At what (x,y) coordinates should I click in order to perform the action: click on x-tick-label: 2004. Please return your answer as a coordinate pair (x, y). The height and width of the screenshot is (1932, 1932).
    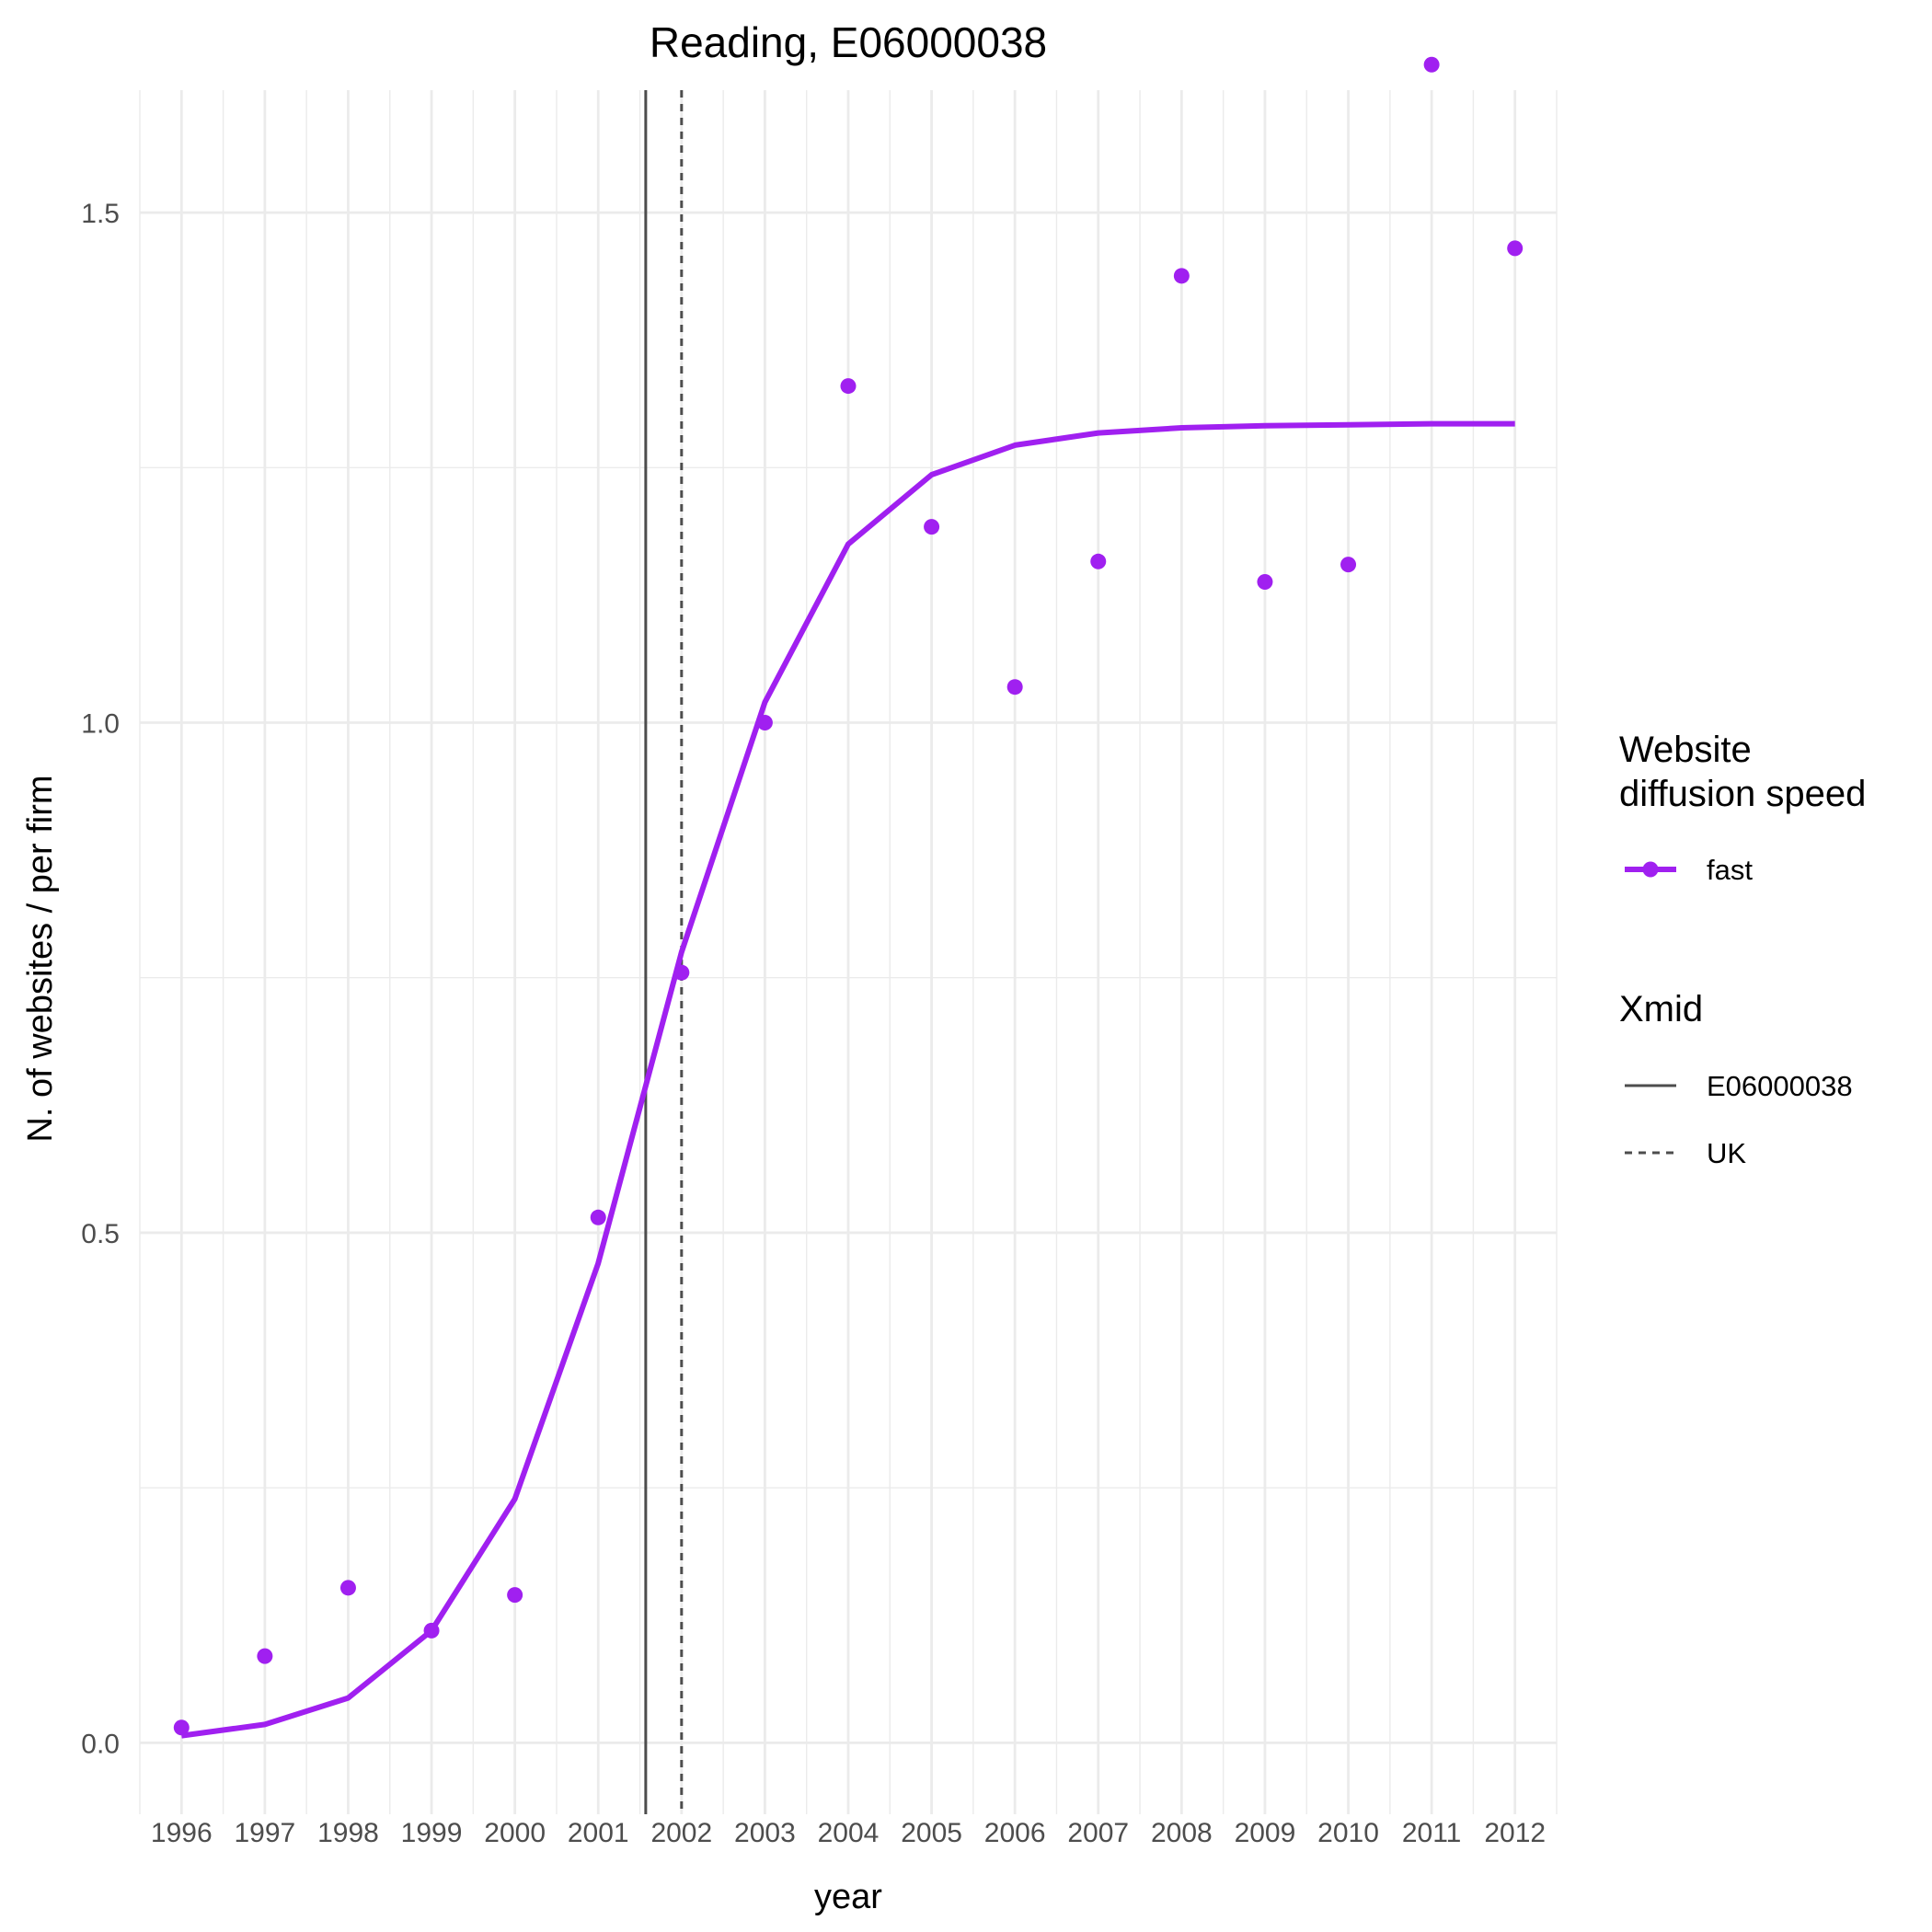
    Looking at the image, I should click on (849, 1833).